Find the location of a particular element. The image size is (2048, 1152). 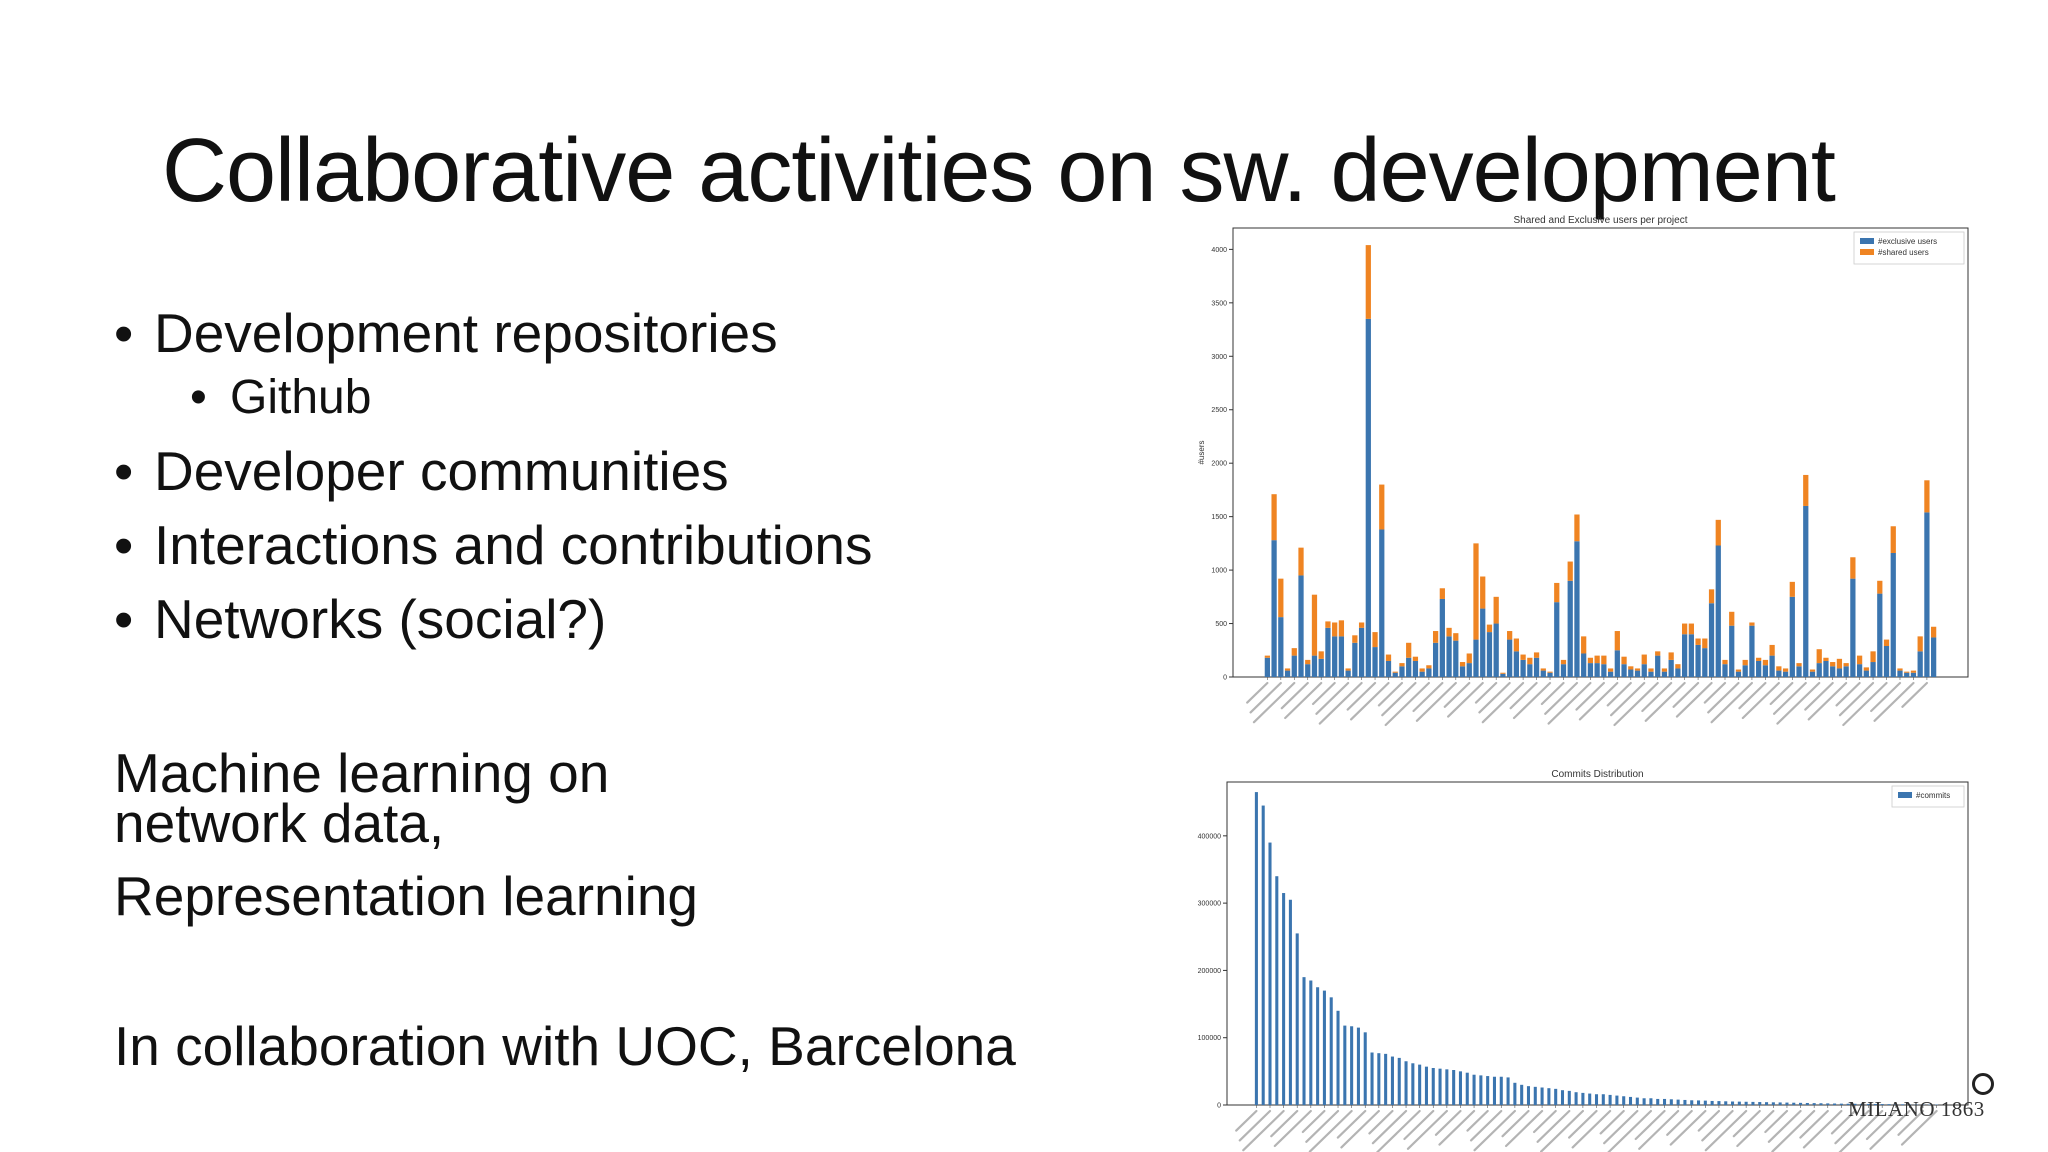

paragraph-collaboration: In collaboration with UOC, Barcelona is located at coordinates (565, 1046).